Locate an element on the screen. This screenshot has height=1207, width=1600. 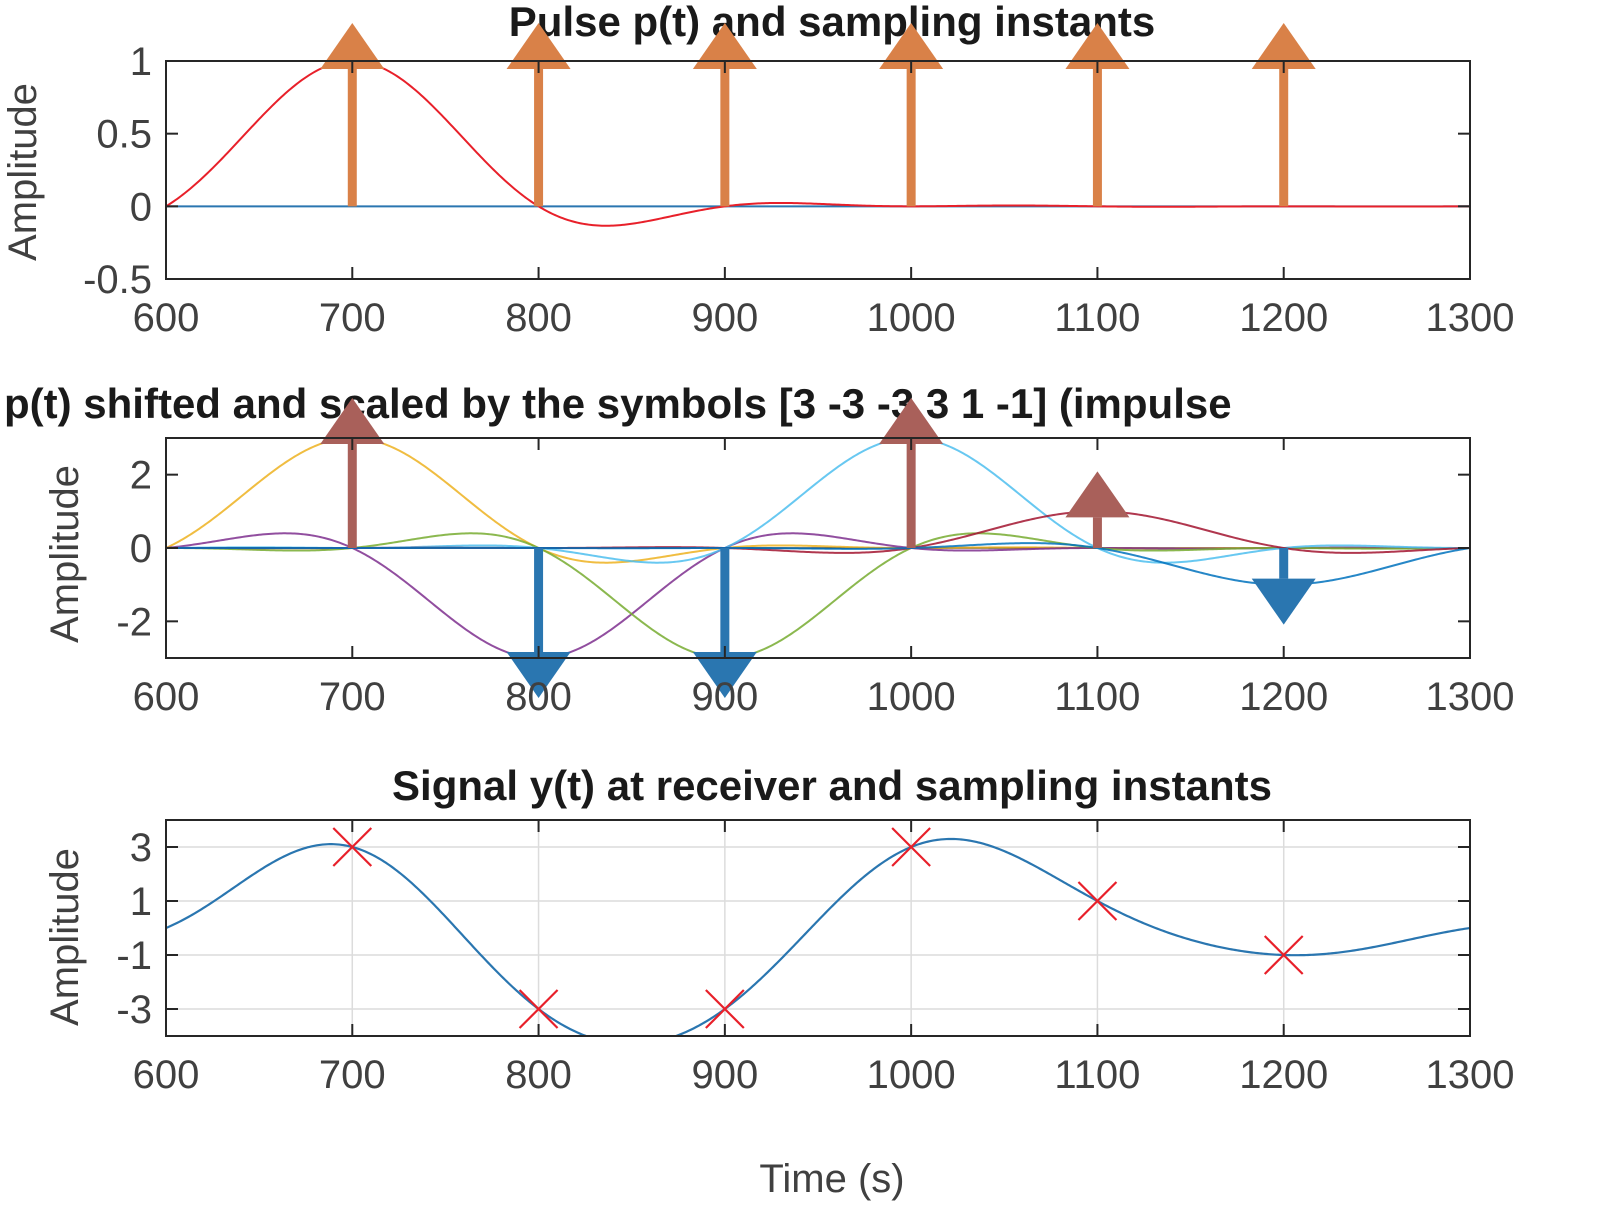
y-tick-label: -3 is located at coordinates (134, 1010).